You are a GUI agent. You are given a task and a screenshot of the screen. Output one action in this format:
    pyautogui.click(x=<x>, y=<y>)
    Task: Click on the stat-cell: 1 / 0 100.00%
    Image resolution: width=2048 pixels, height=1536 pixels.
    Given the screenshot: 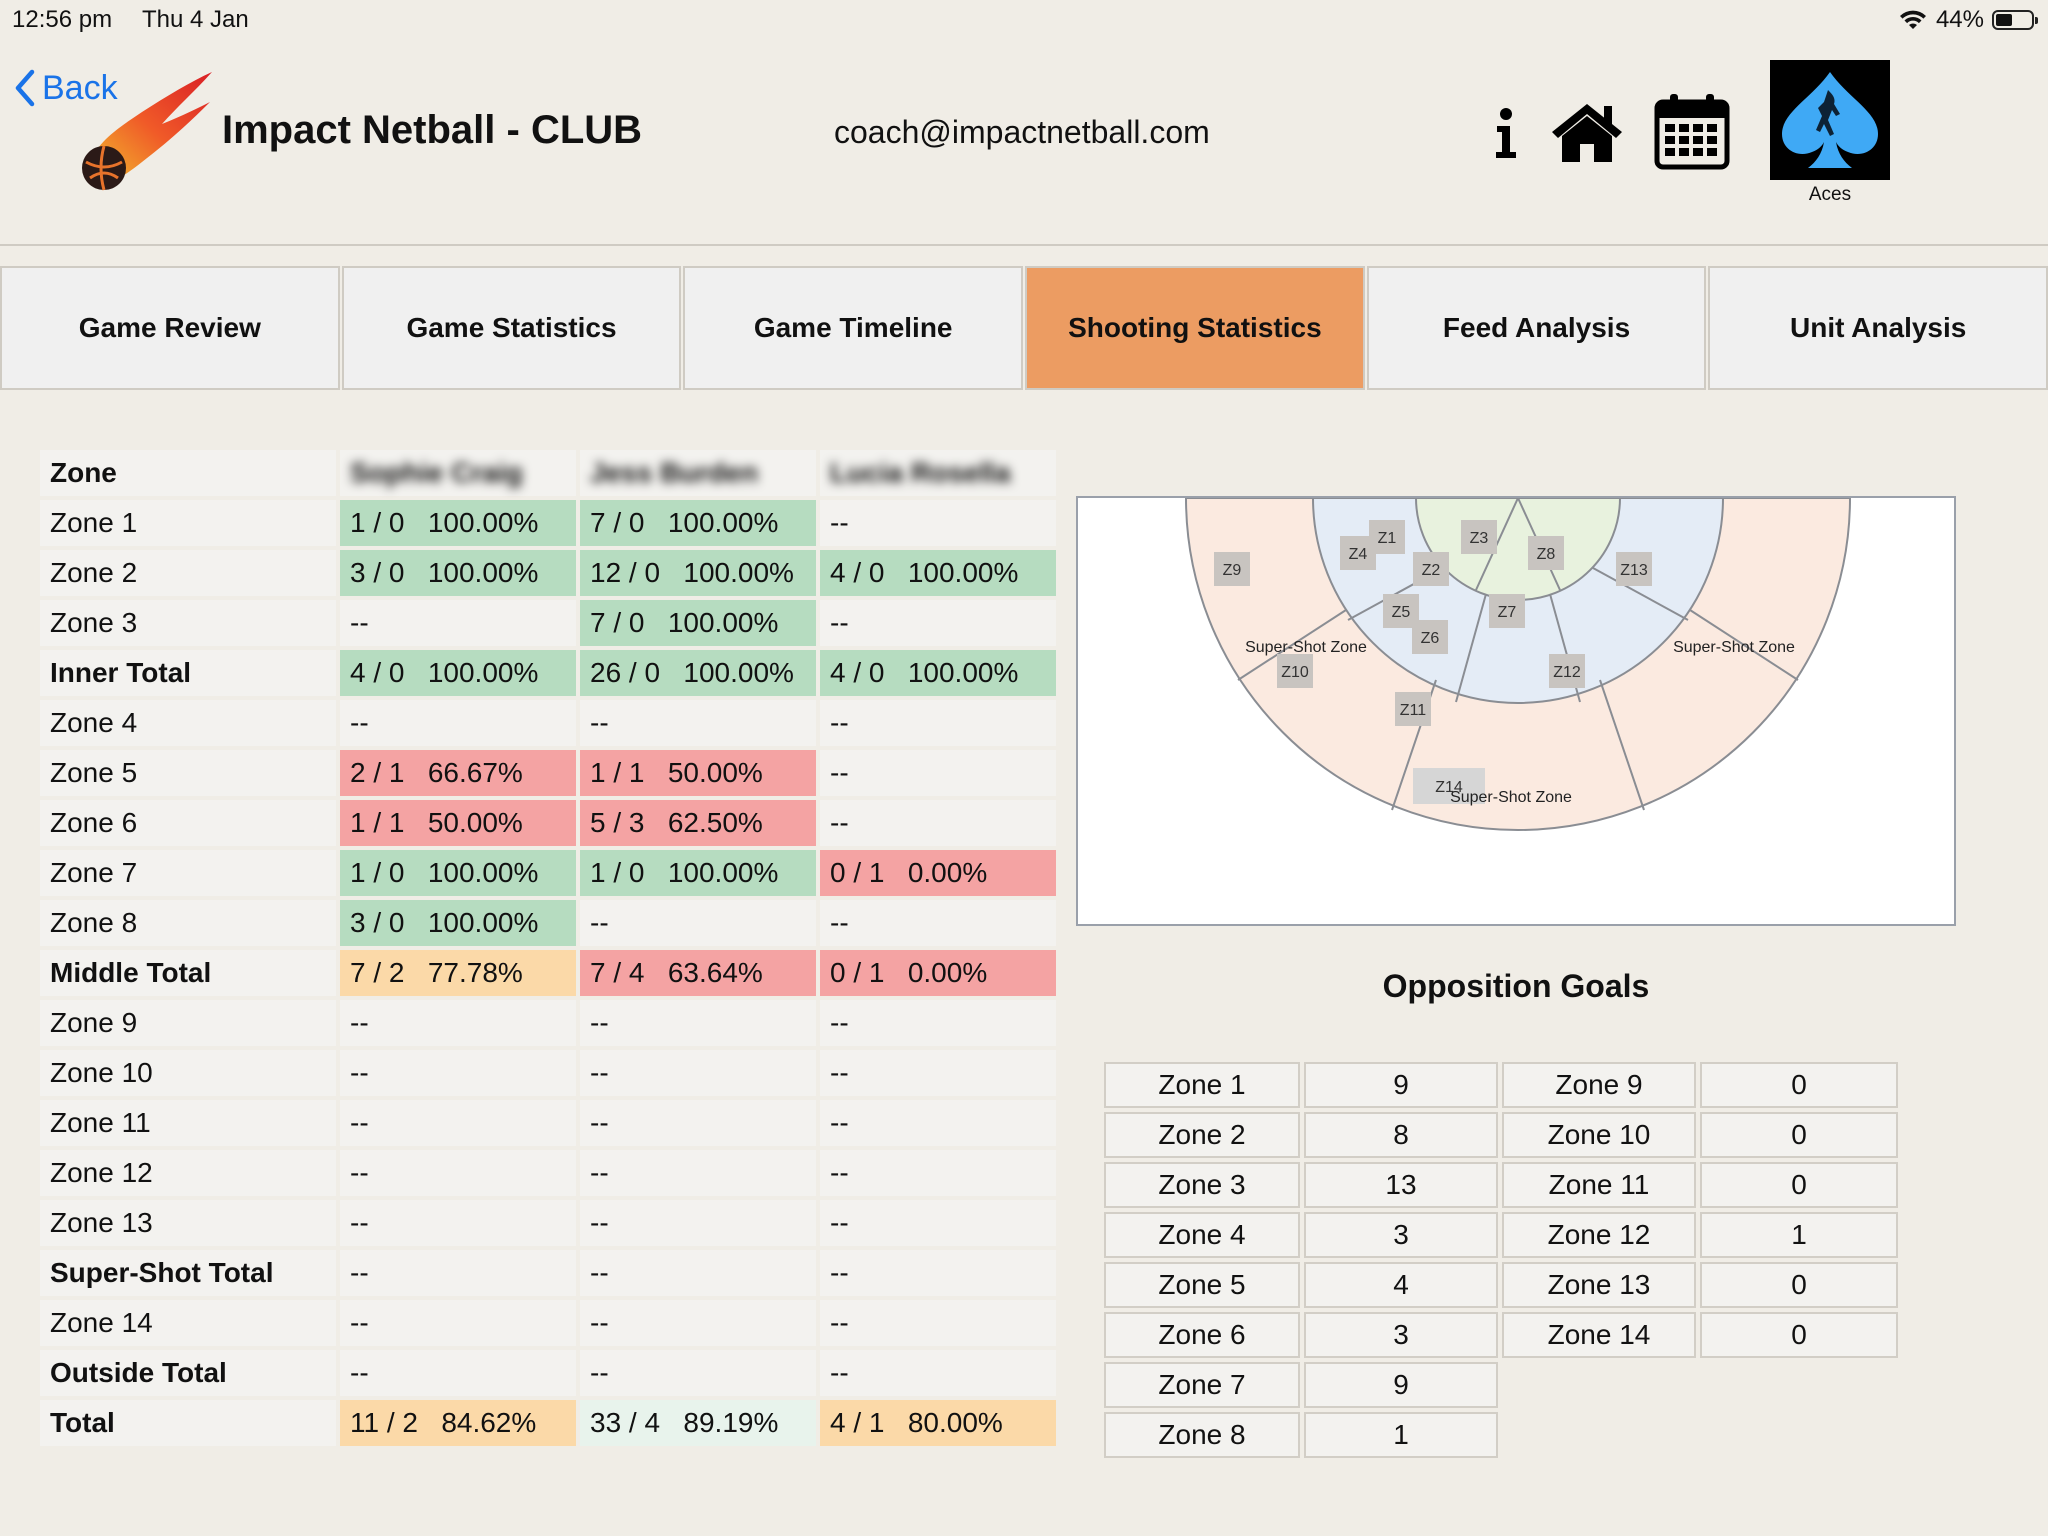 What is the action you would take?
    pyautogui.click(x=698, y=873)
    